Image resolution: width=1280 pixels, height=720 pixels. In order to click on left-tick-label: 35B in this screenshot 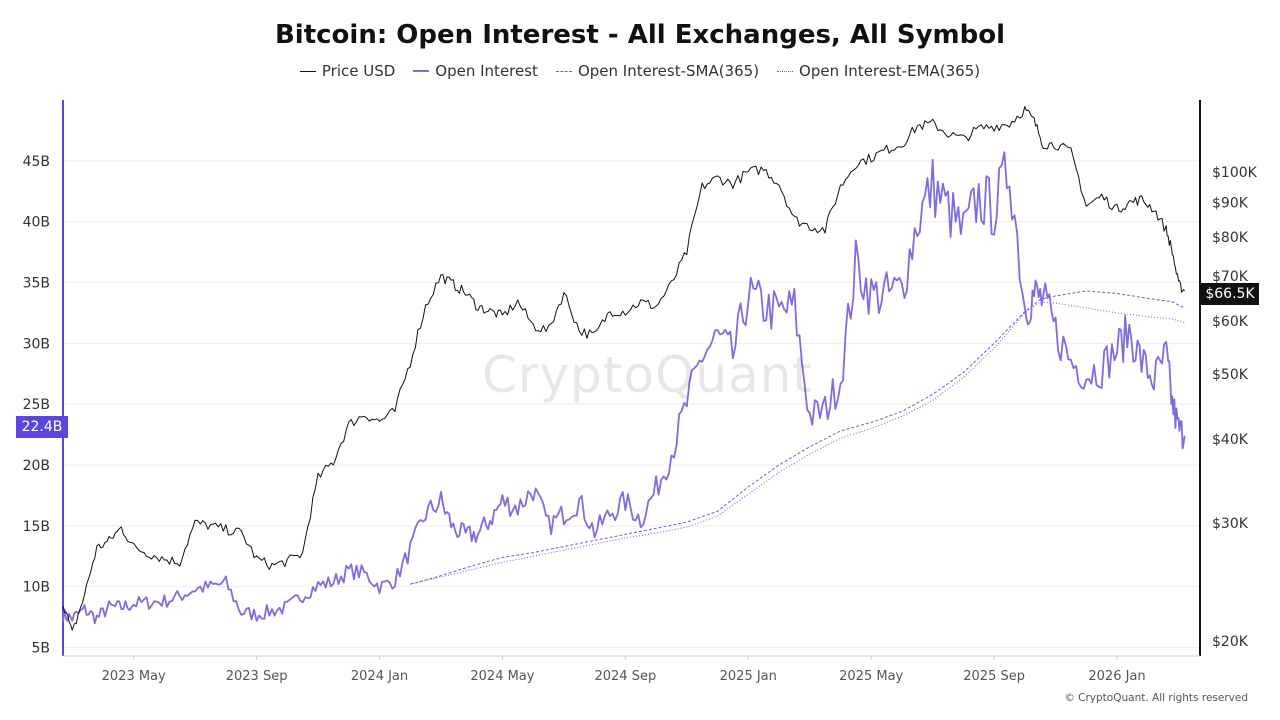, I will do `click(36, 283)`.